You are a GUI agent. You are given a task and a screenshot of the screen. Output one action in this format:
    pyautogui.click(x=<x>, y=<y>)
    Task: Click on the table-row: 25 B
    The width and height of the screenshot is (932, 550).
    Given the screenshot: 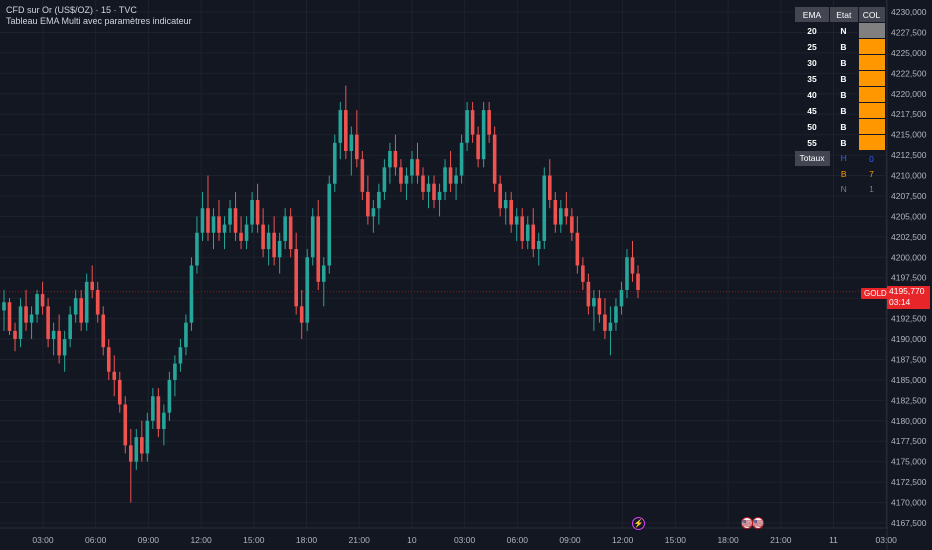 What is the action you would take?
    pyautogui.click(x=840, y=46)
    